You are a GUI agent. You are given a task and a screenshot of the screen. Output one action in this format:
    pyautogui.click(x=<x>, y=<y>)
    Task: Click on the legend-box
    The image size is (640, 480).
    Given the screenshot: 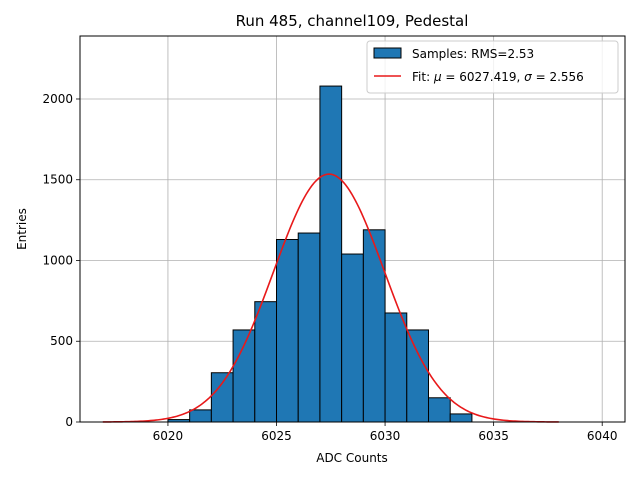 What is the action you would take?
    pyautogui.click(x=492, y=67)
    